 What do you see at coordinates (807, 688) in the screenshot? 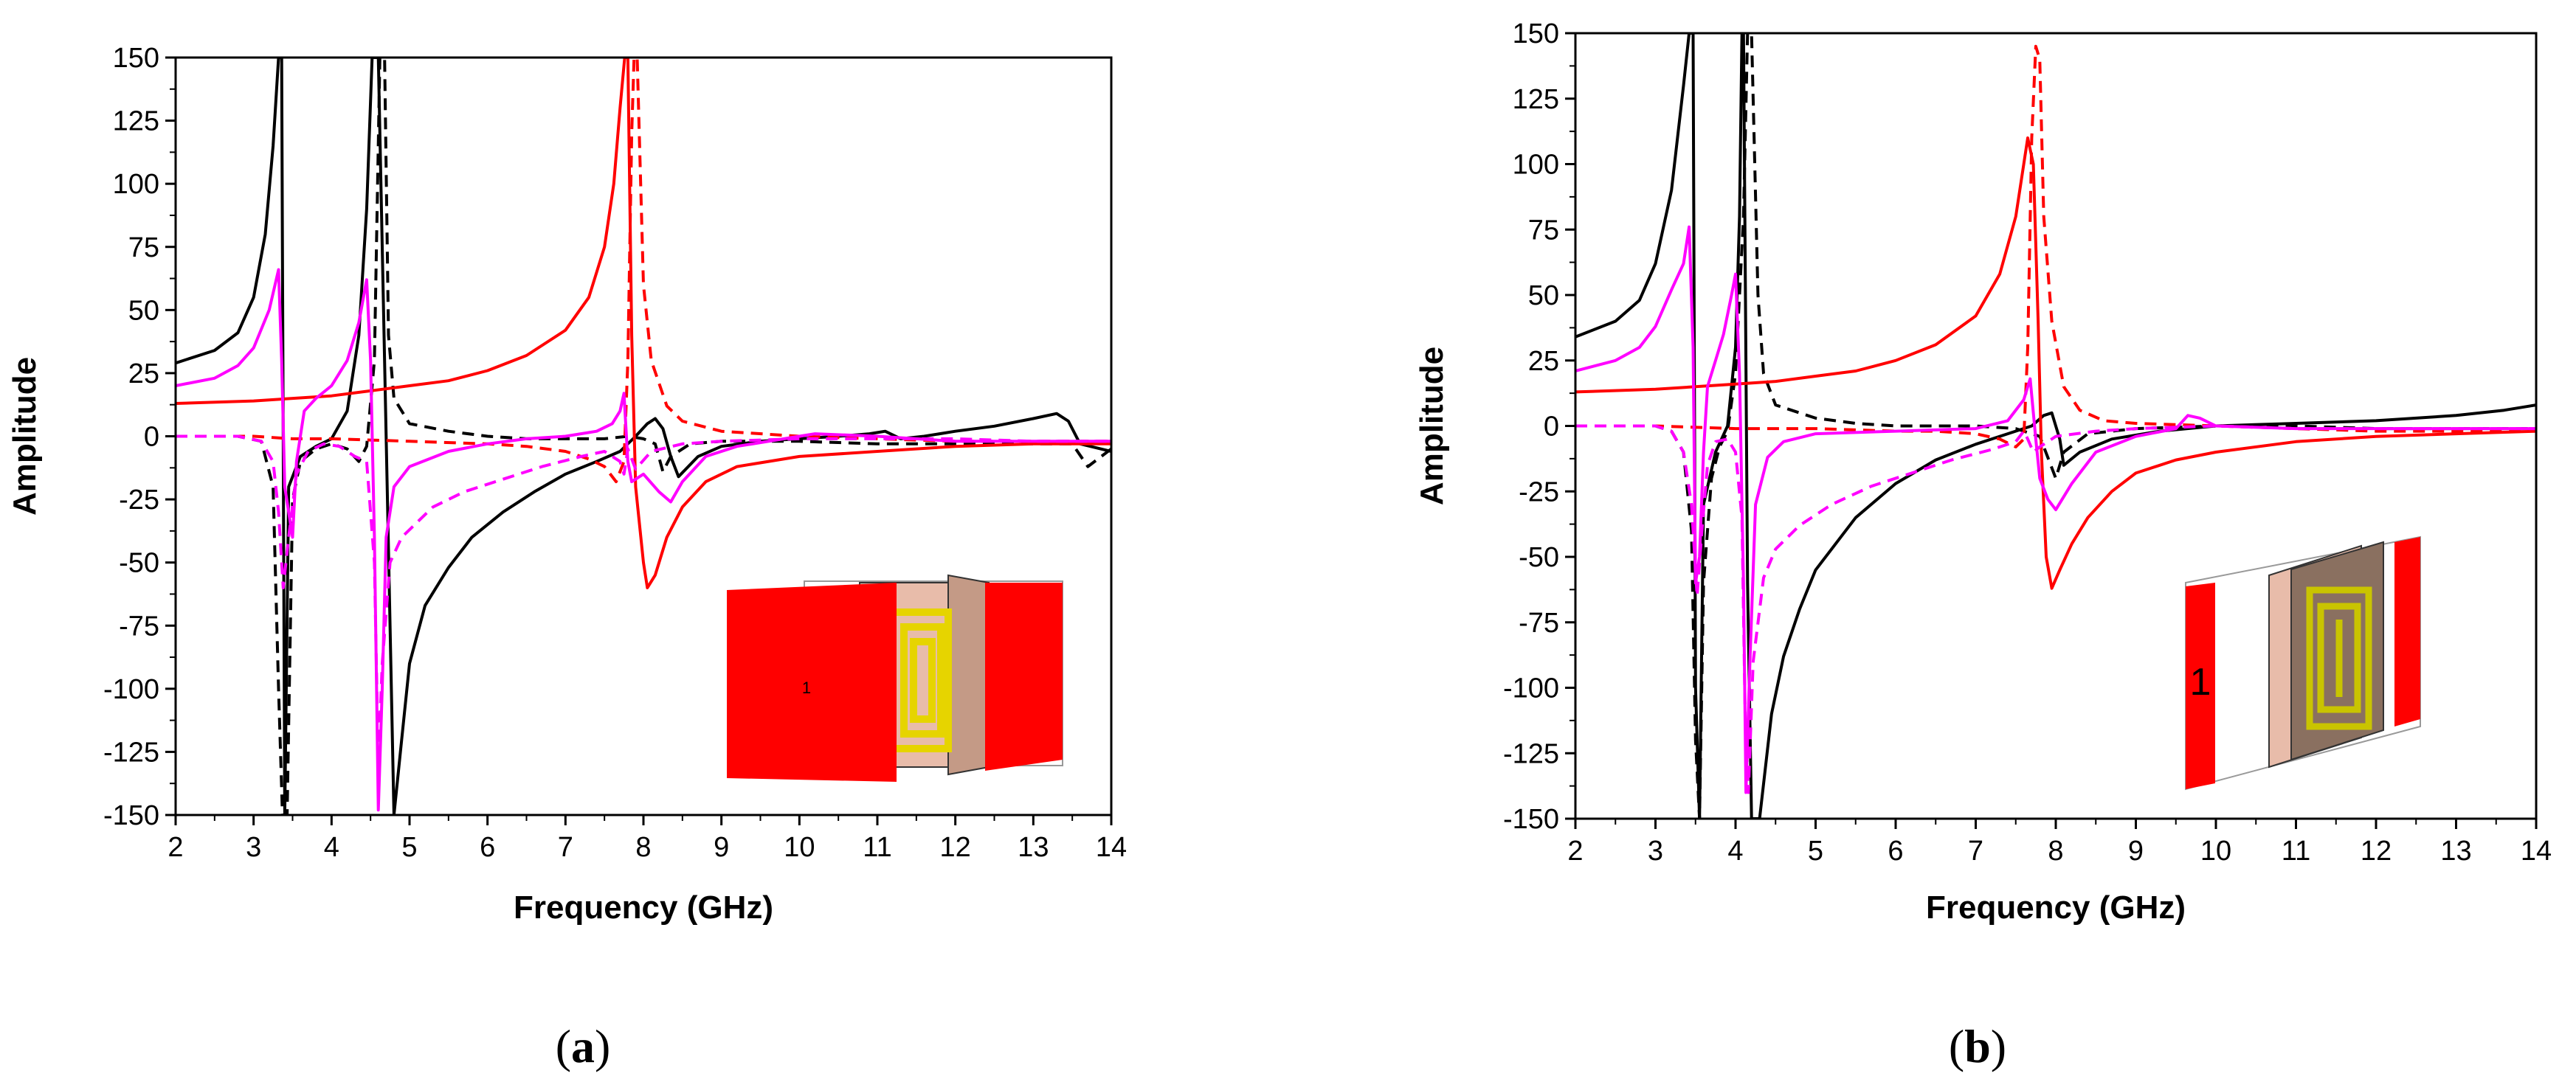
I see `inset-a-port-label: 1` at bounding box center [807, 688].